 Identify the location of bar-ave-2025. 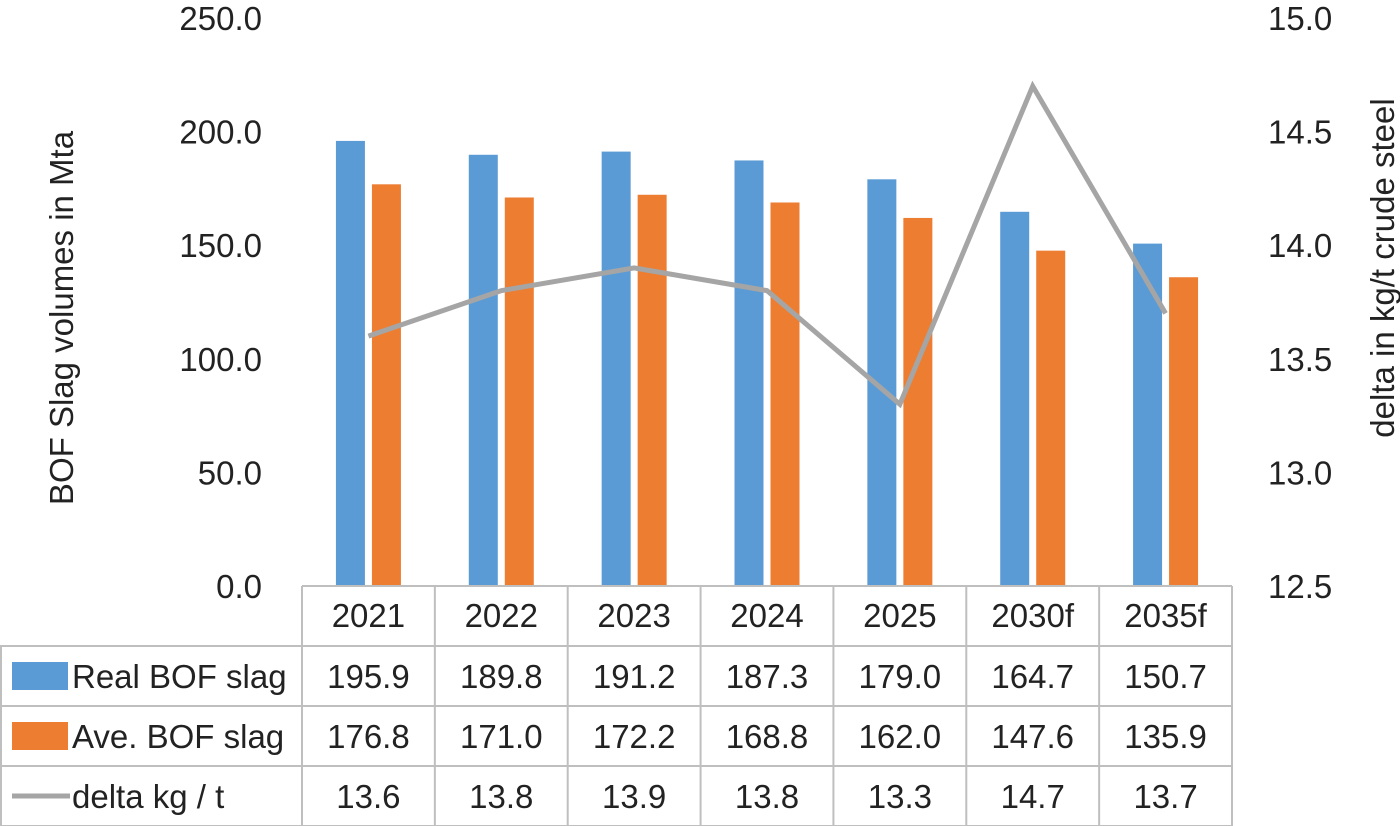
(918, 401).